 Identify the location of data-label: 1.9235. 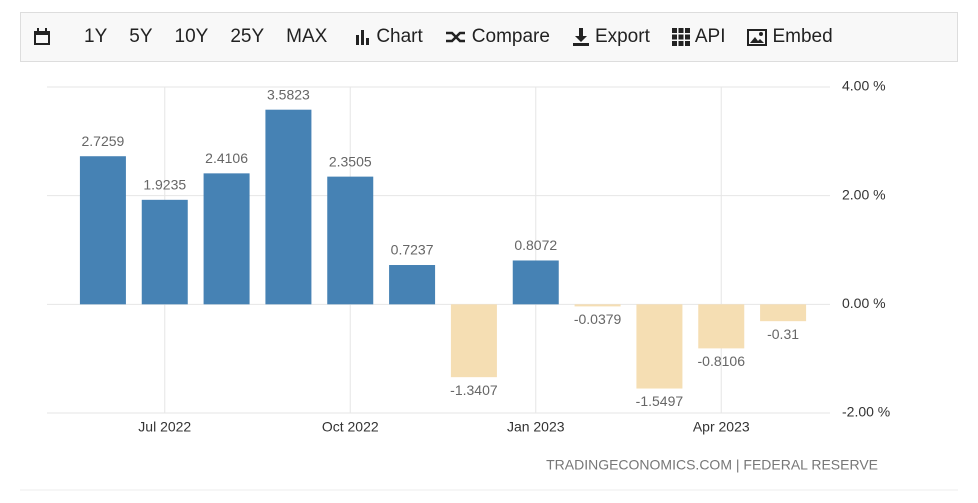
(164, 185).